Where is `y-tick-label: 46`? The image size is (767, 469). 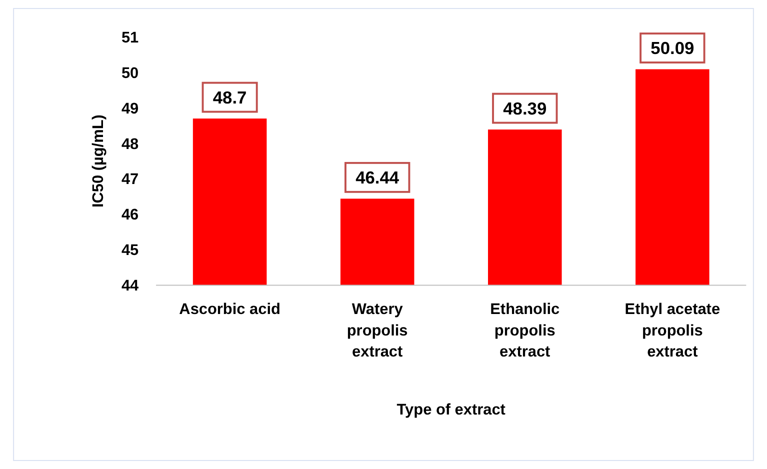
y-tick-label: 46 is located at coordinates (130, 215).